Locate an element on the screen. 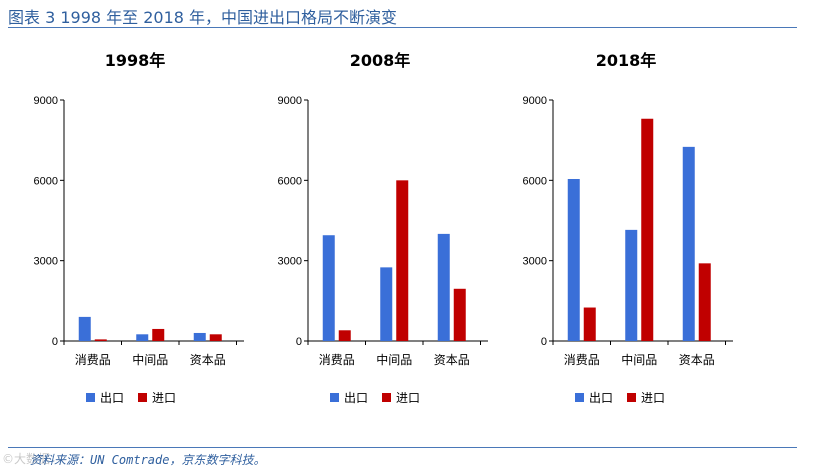 The height and width of the screenshot is (471, 815). chart-2-legend-swatch-export is located at coordinates (579, 397).